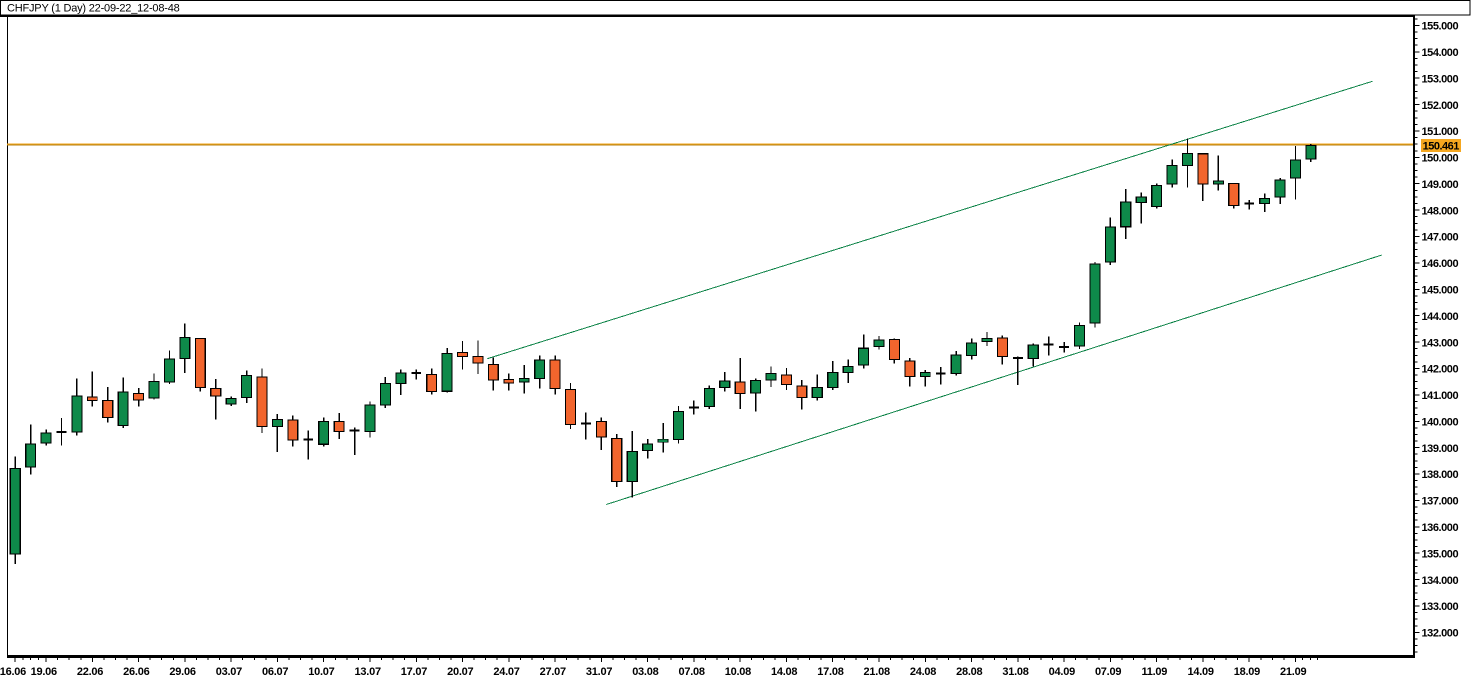 Image resolution: width=1472 pixels, height=697 pixels. Describe the element at coordinates (1440, 396) in the screenshot. I see `svg-text: 141.000` at that location.